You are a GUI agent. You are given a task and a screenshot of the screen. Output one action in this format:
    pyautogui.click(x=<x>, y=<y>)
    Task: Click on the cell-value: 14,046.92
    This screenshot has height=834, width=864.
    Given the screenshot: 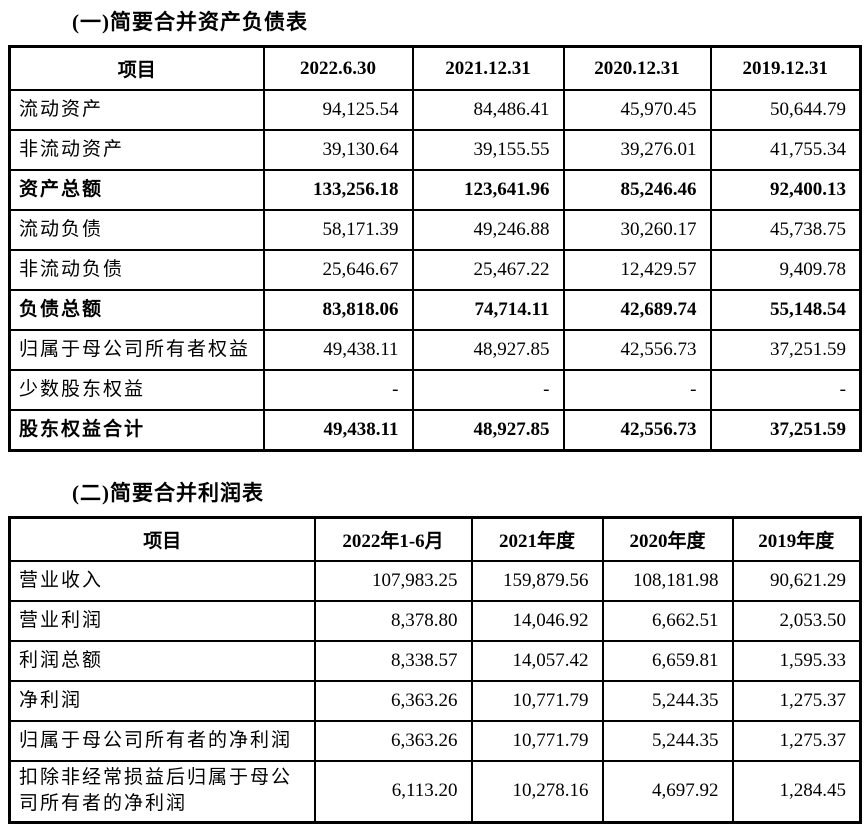 What is the action you would take?
    pyautogui.click(x=537, y=620)
    